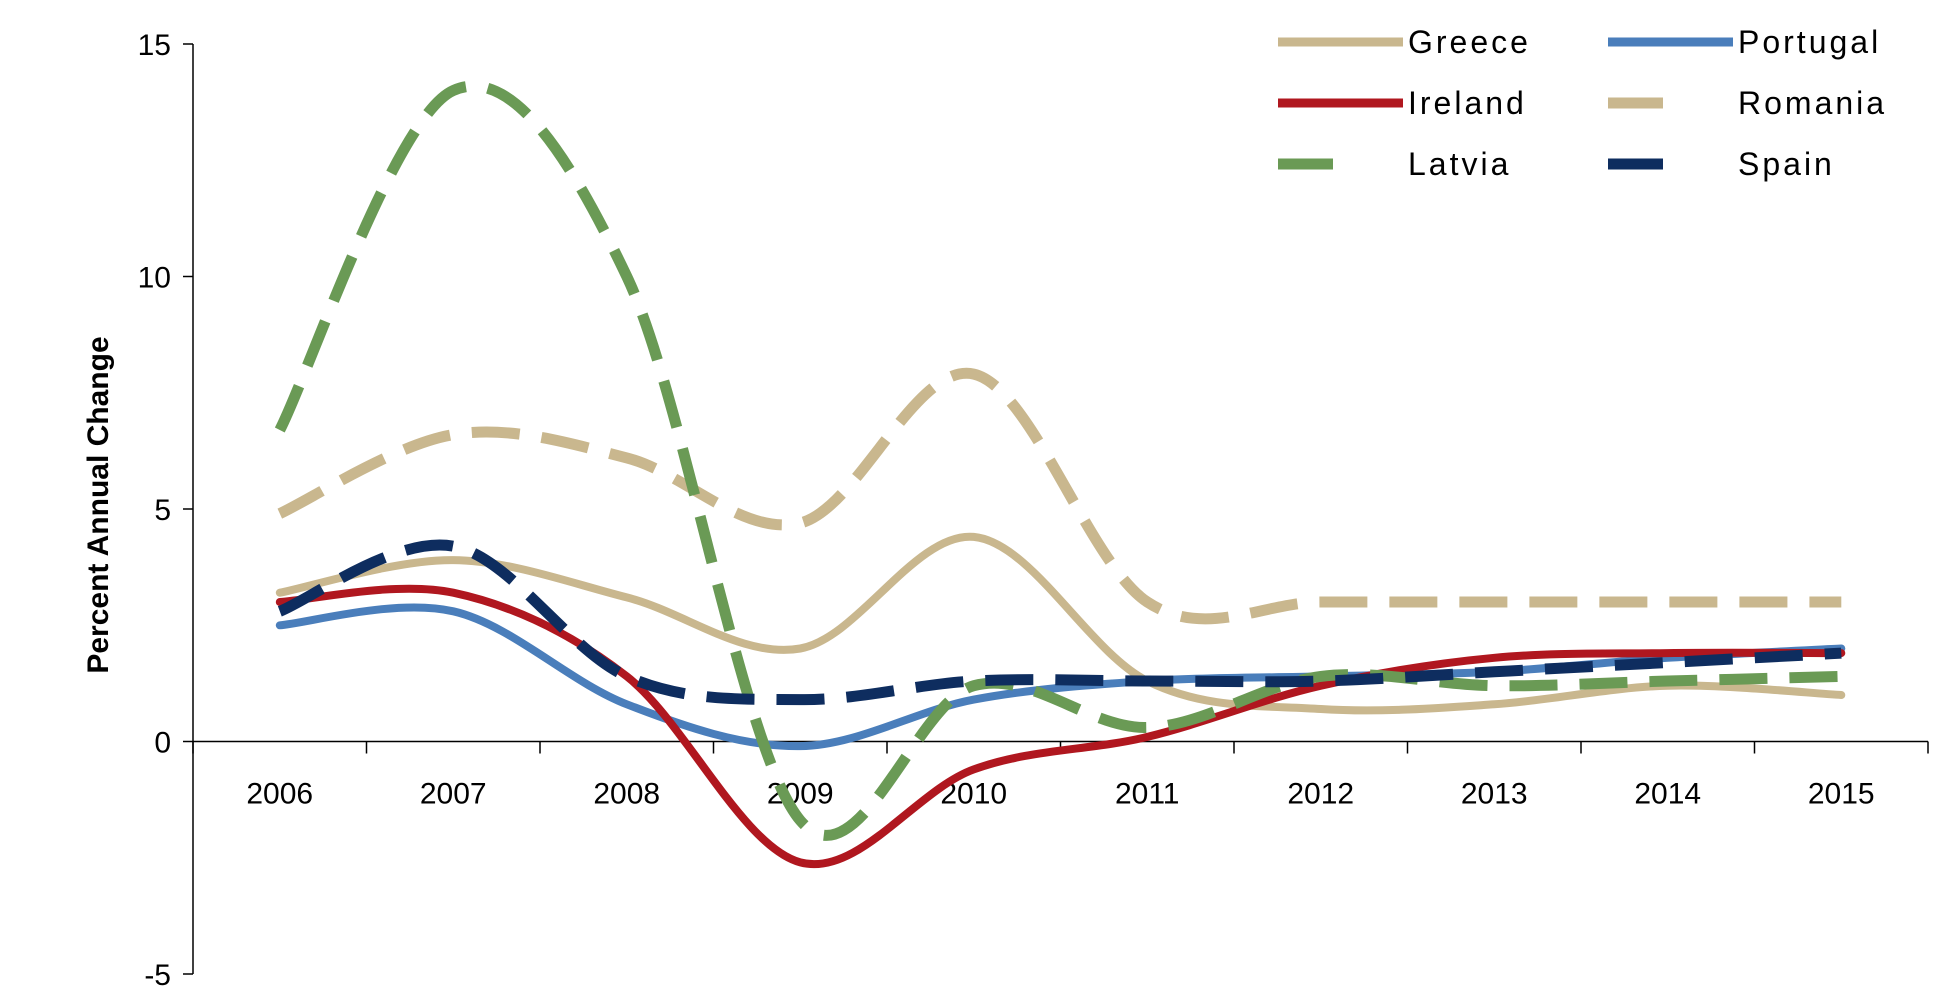 The image size is (1956, 1002). Describe the element at coordinates (1812, 103) in the screenshot. I see `legend-label-romania: Romania` at that location.